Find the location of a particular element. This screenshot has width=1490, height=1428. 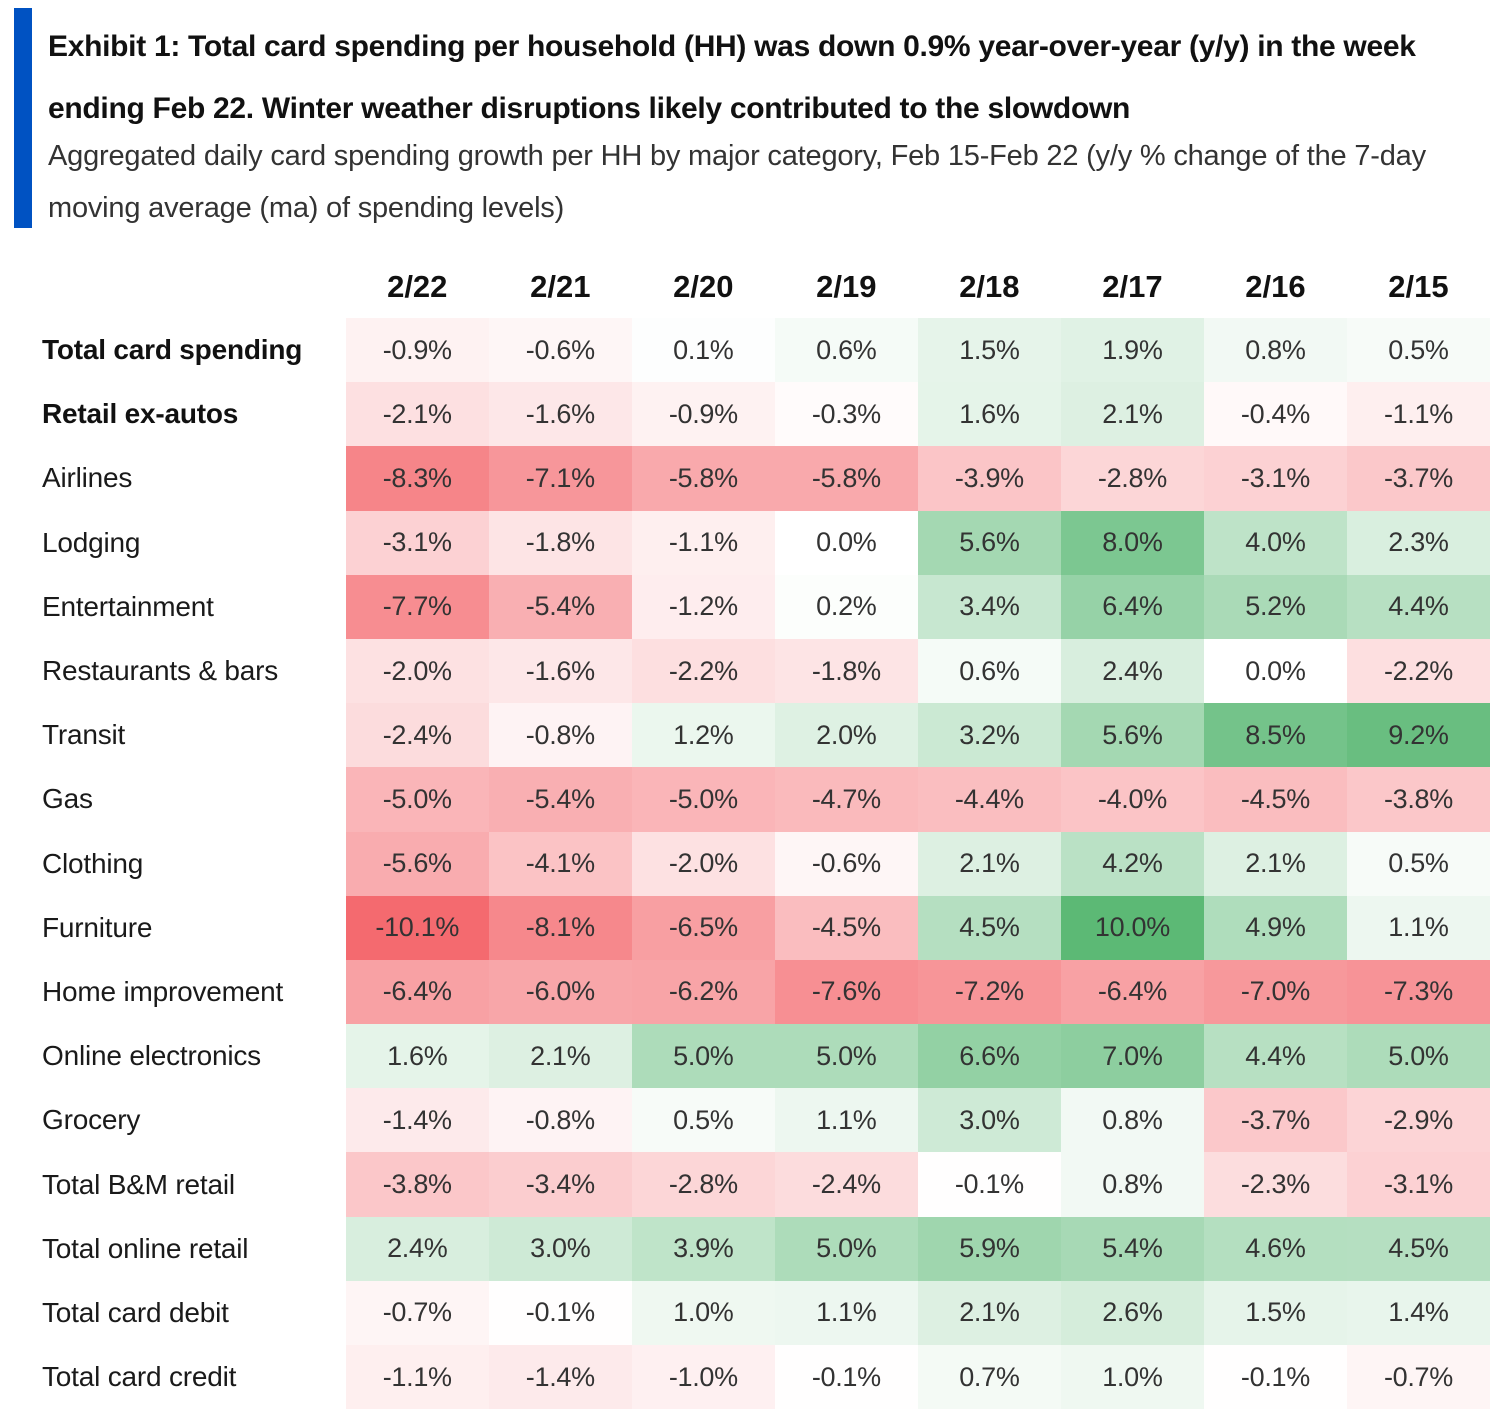

row-label: Airlines is located at coordinates (87, 478).